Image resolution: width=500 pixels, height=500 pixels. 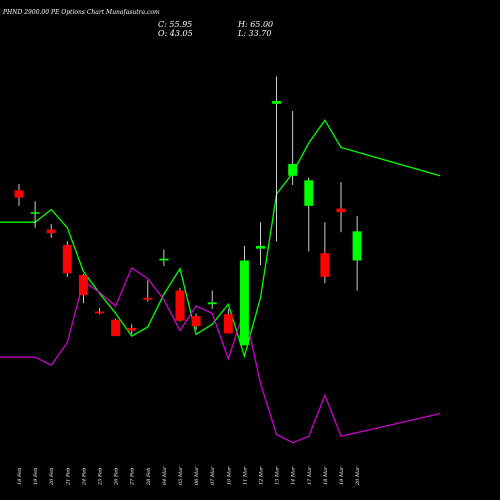 I want to click on x-tick-label: 20 Mar, so click(x=358, y=476).